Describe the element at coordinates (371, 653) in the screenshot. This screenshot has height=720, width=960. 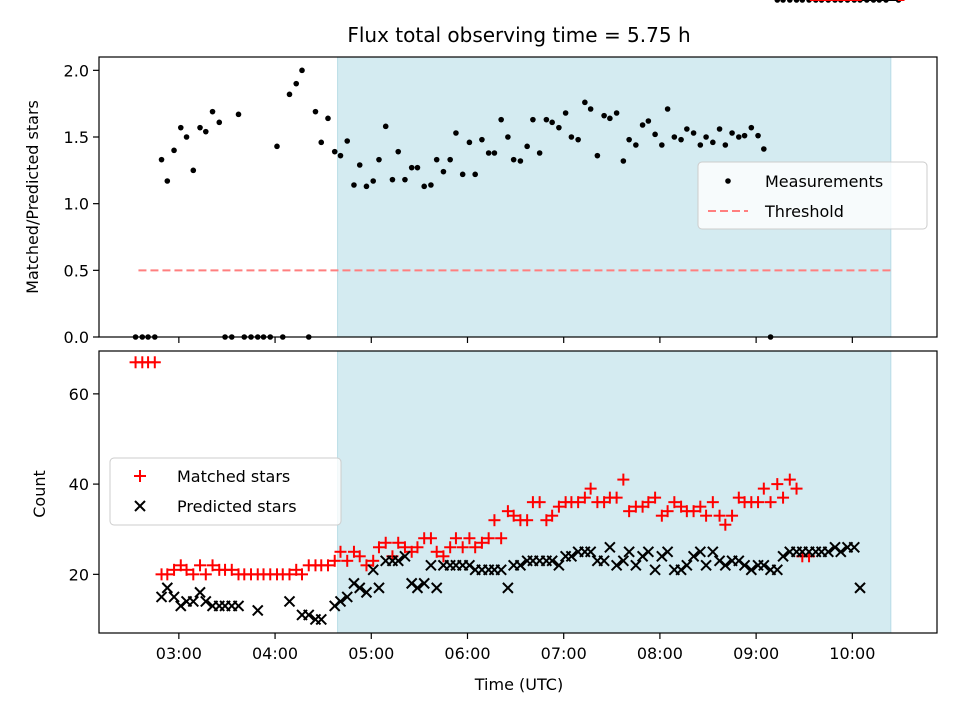
I see `x-tick-label: 05:00` at that location.